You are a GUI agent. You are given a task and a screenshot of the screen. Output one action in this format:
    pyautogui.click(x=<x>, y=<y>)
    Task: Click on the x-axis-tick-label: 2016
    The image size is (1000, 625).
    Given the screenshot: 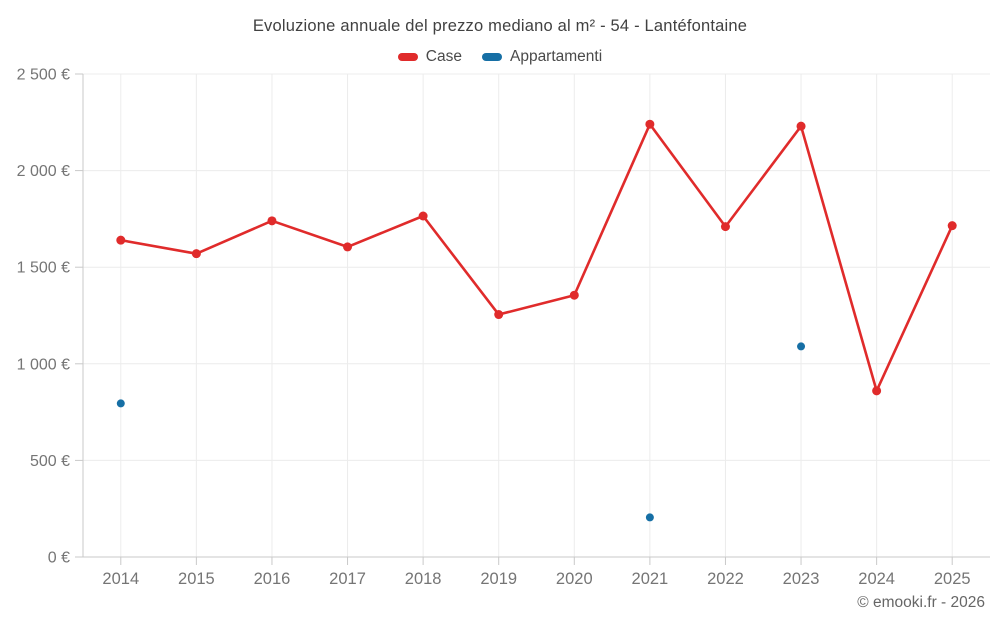 What is the action you would take?
    pyautogui.click(x=272, y=579)
    